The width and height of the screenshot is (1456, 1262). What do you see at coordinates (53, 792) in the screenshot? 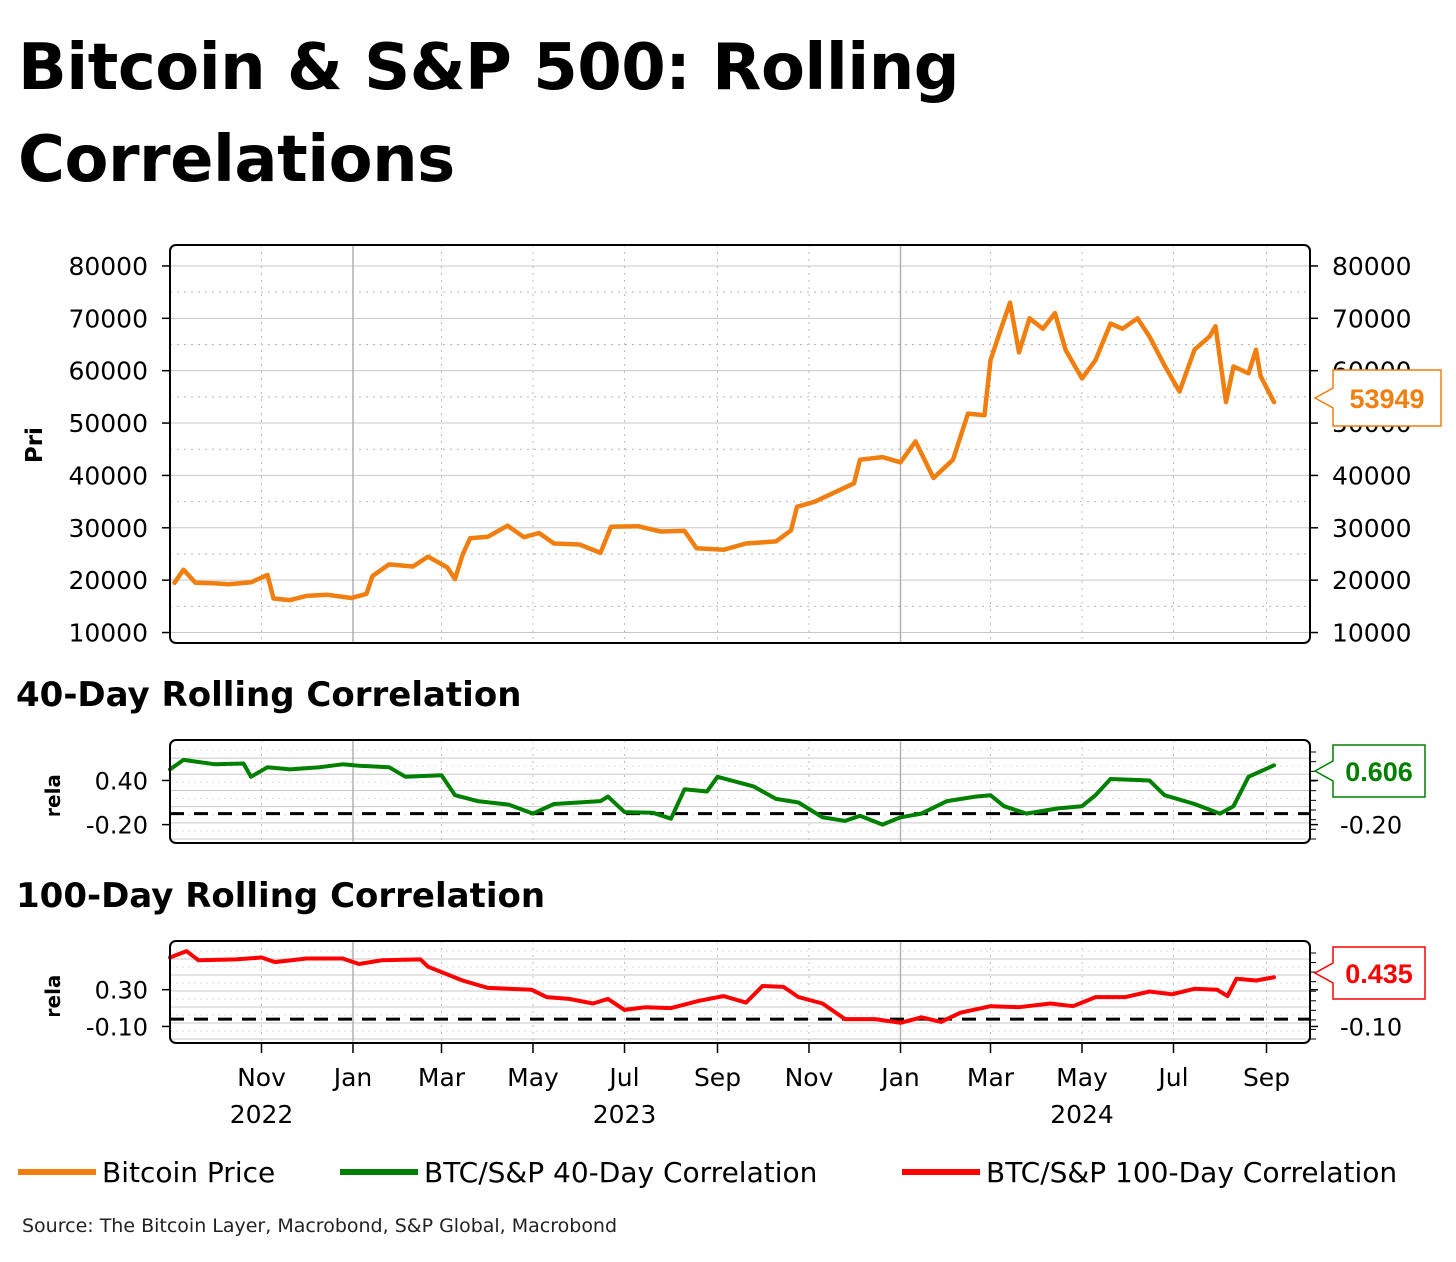
I see `y-axis-title-corr40: correlation` at bounding box center [53, 792].